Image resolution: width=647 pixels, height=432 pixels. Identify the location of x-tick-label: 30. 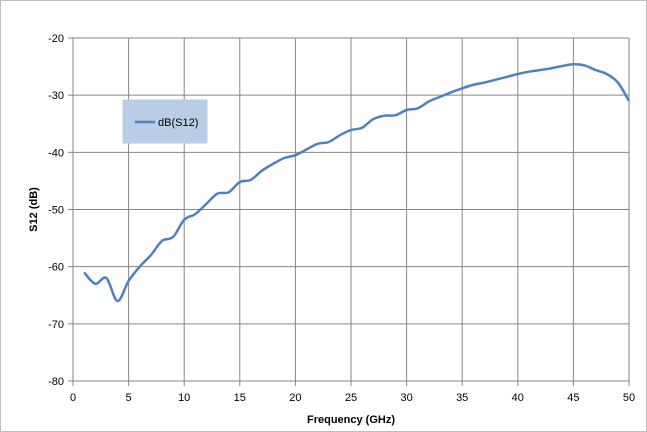
(406, 398).